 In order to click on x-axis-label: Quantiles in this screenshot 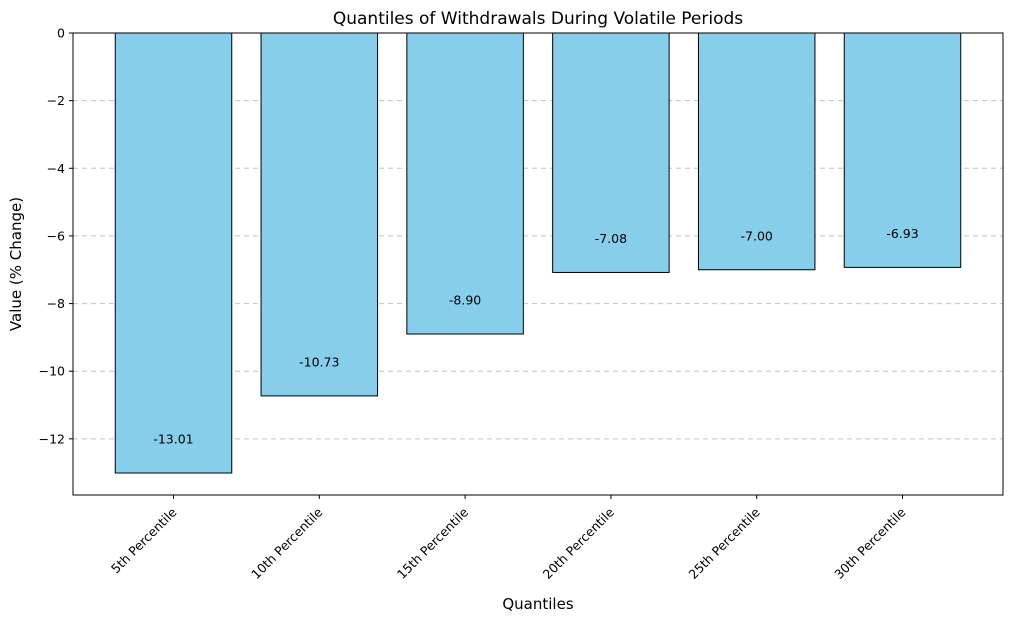, I will do `click(537, 604)`.